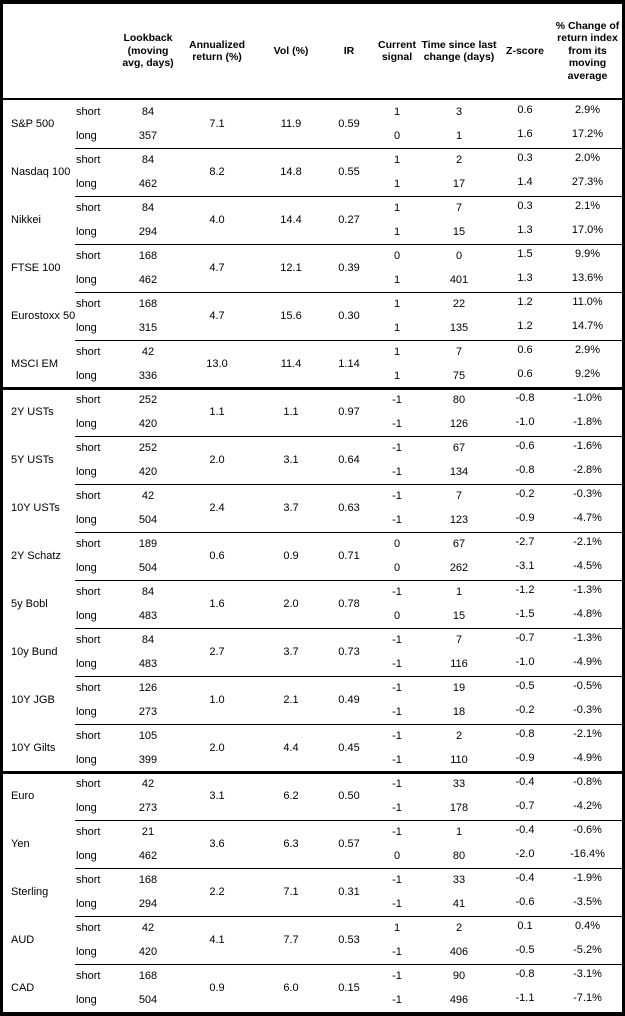 This screenshot has height=1016, width=625. Describe the element at coordinates (525, 134) in the screenshot. I see `z-score-long: 1.6` at that location.